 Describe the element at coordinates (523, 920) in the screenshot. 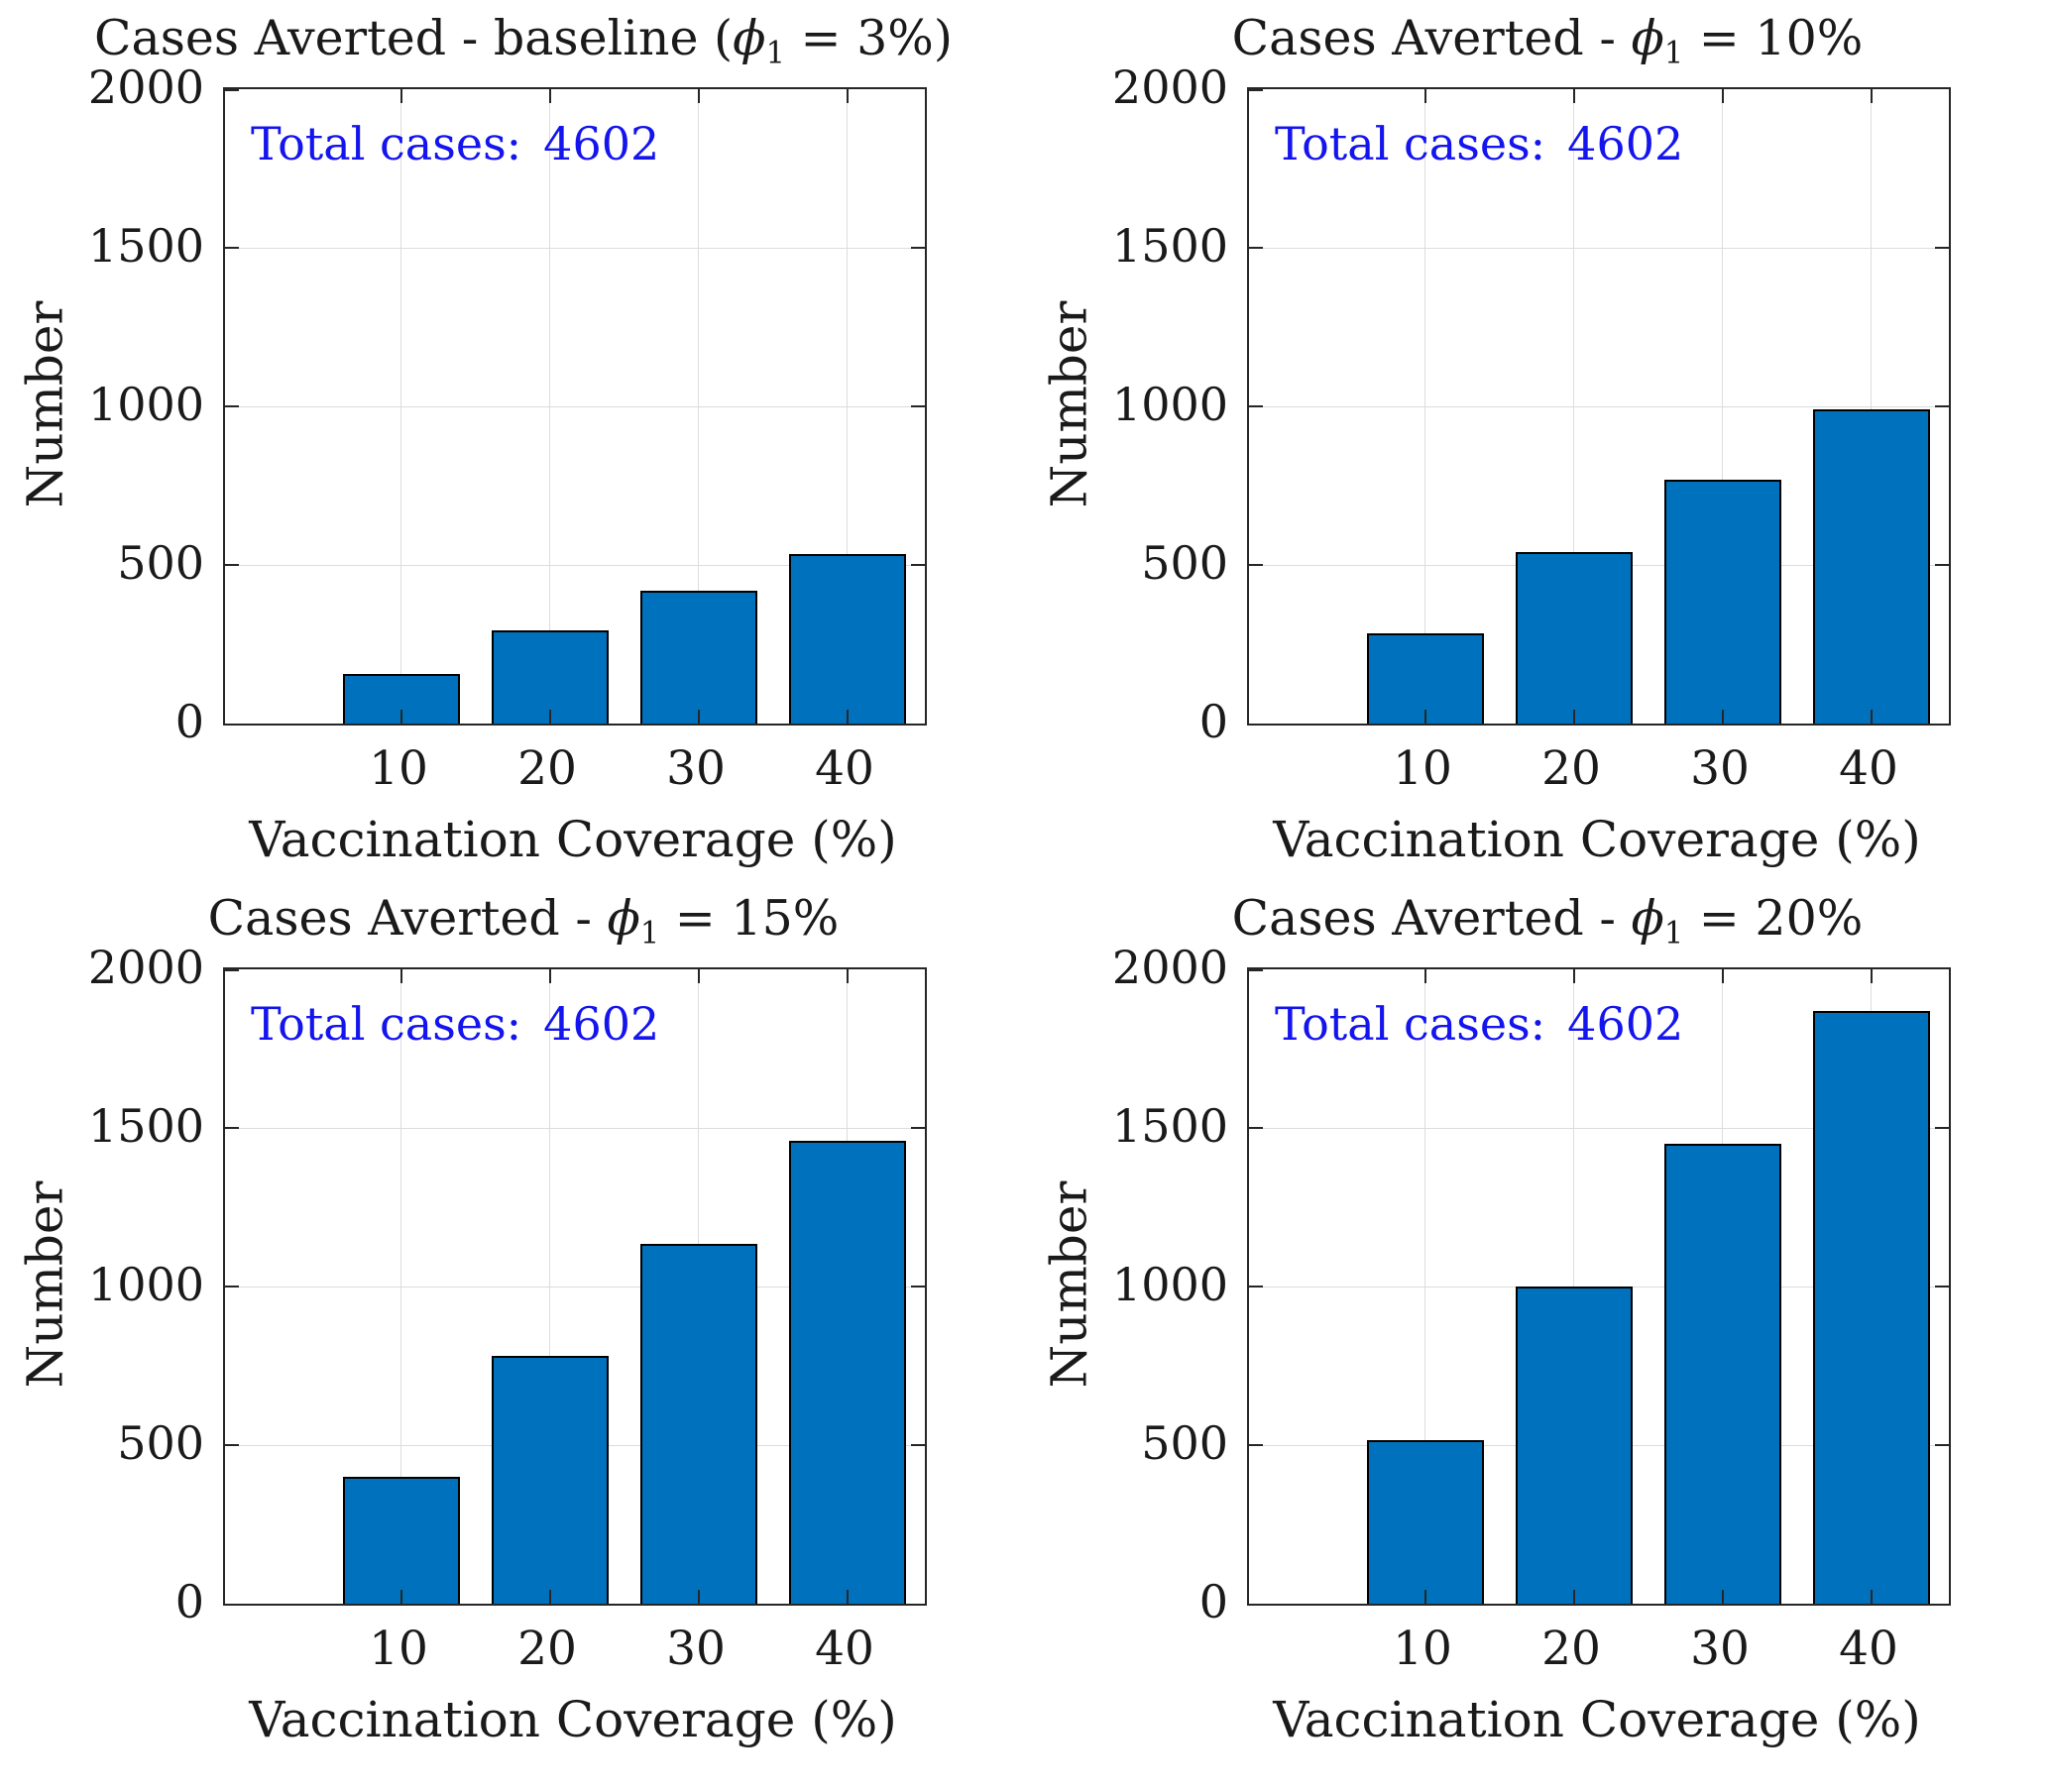

I see `chart-title: Cases Averted - ϕ1 = 15%` at that location.